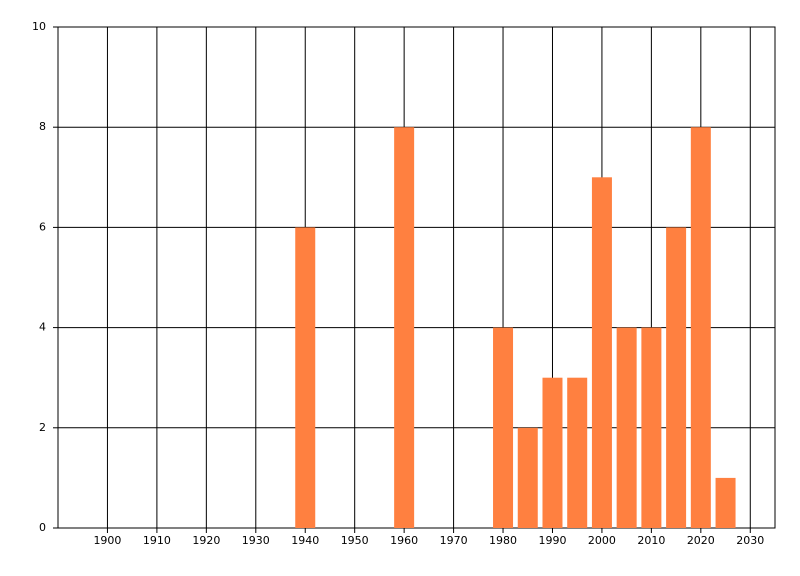 Image resolution: width=800 pixels, height=576 pixels. Describe the element at coordinates (552, 540) in the screenshot. I see `x-tick-label: 1990` at that location.